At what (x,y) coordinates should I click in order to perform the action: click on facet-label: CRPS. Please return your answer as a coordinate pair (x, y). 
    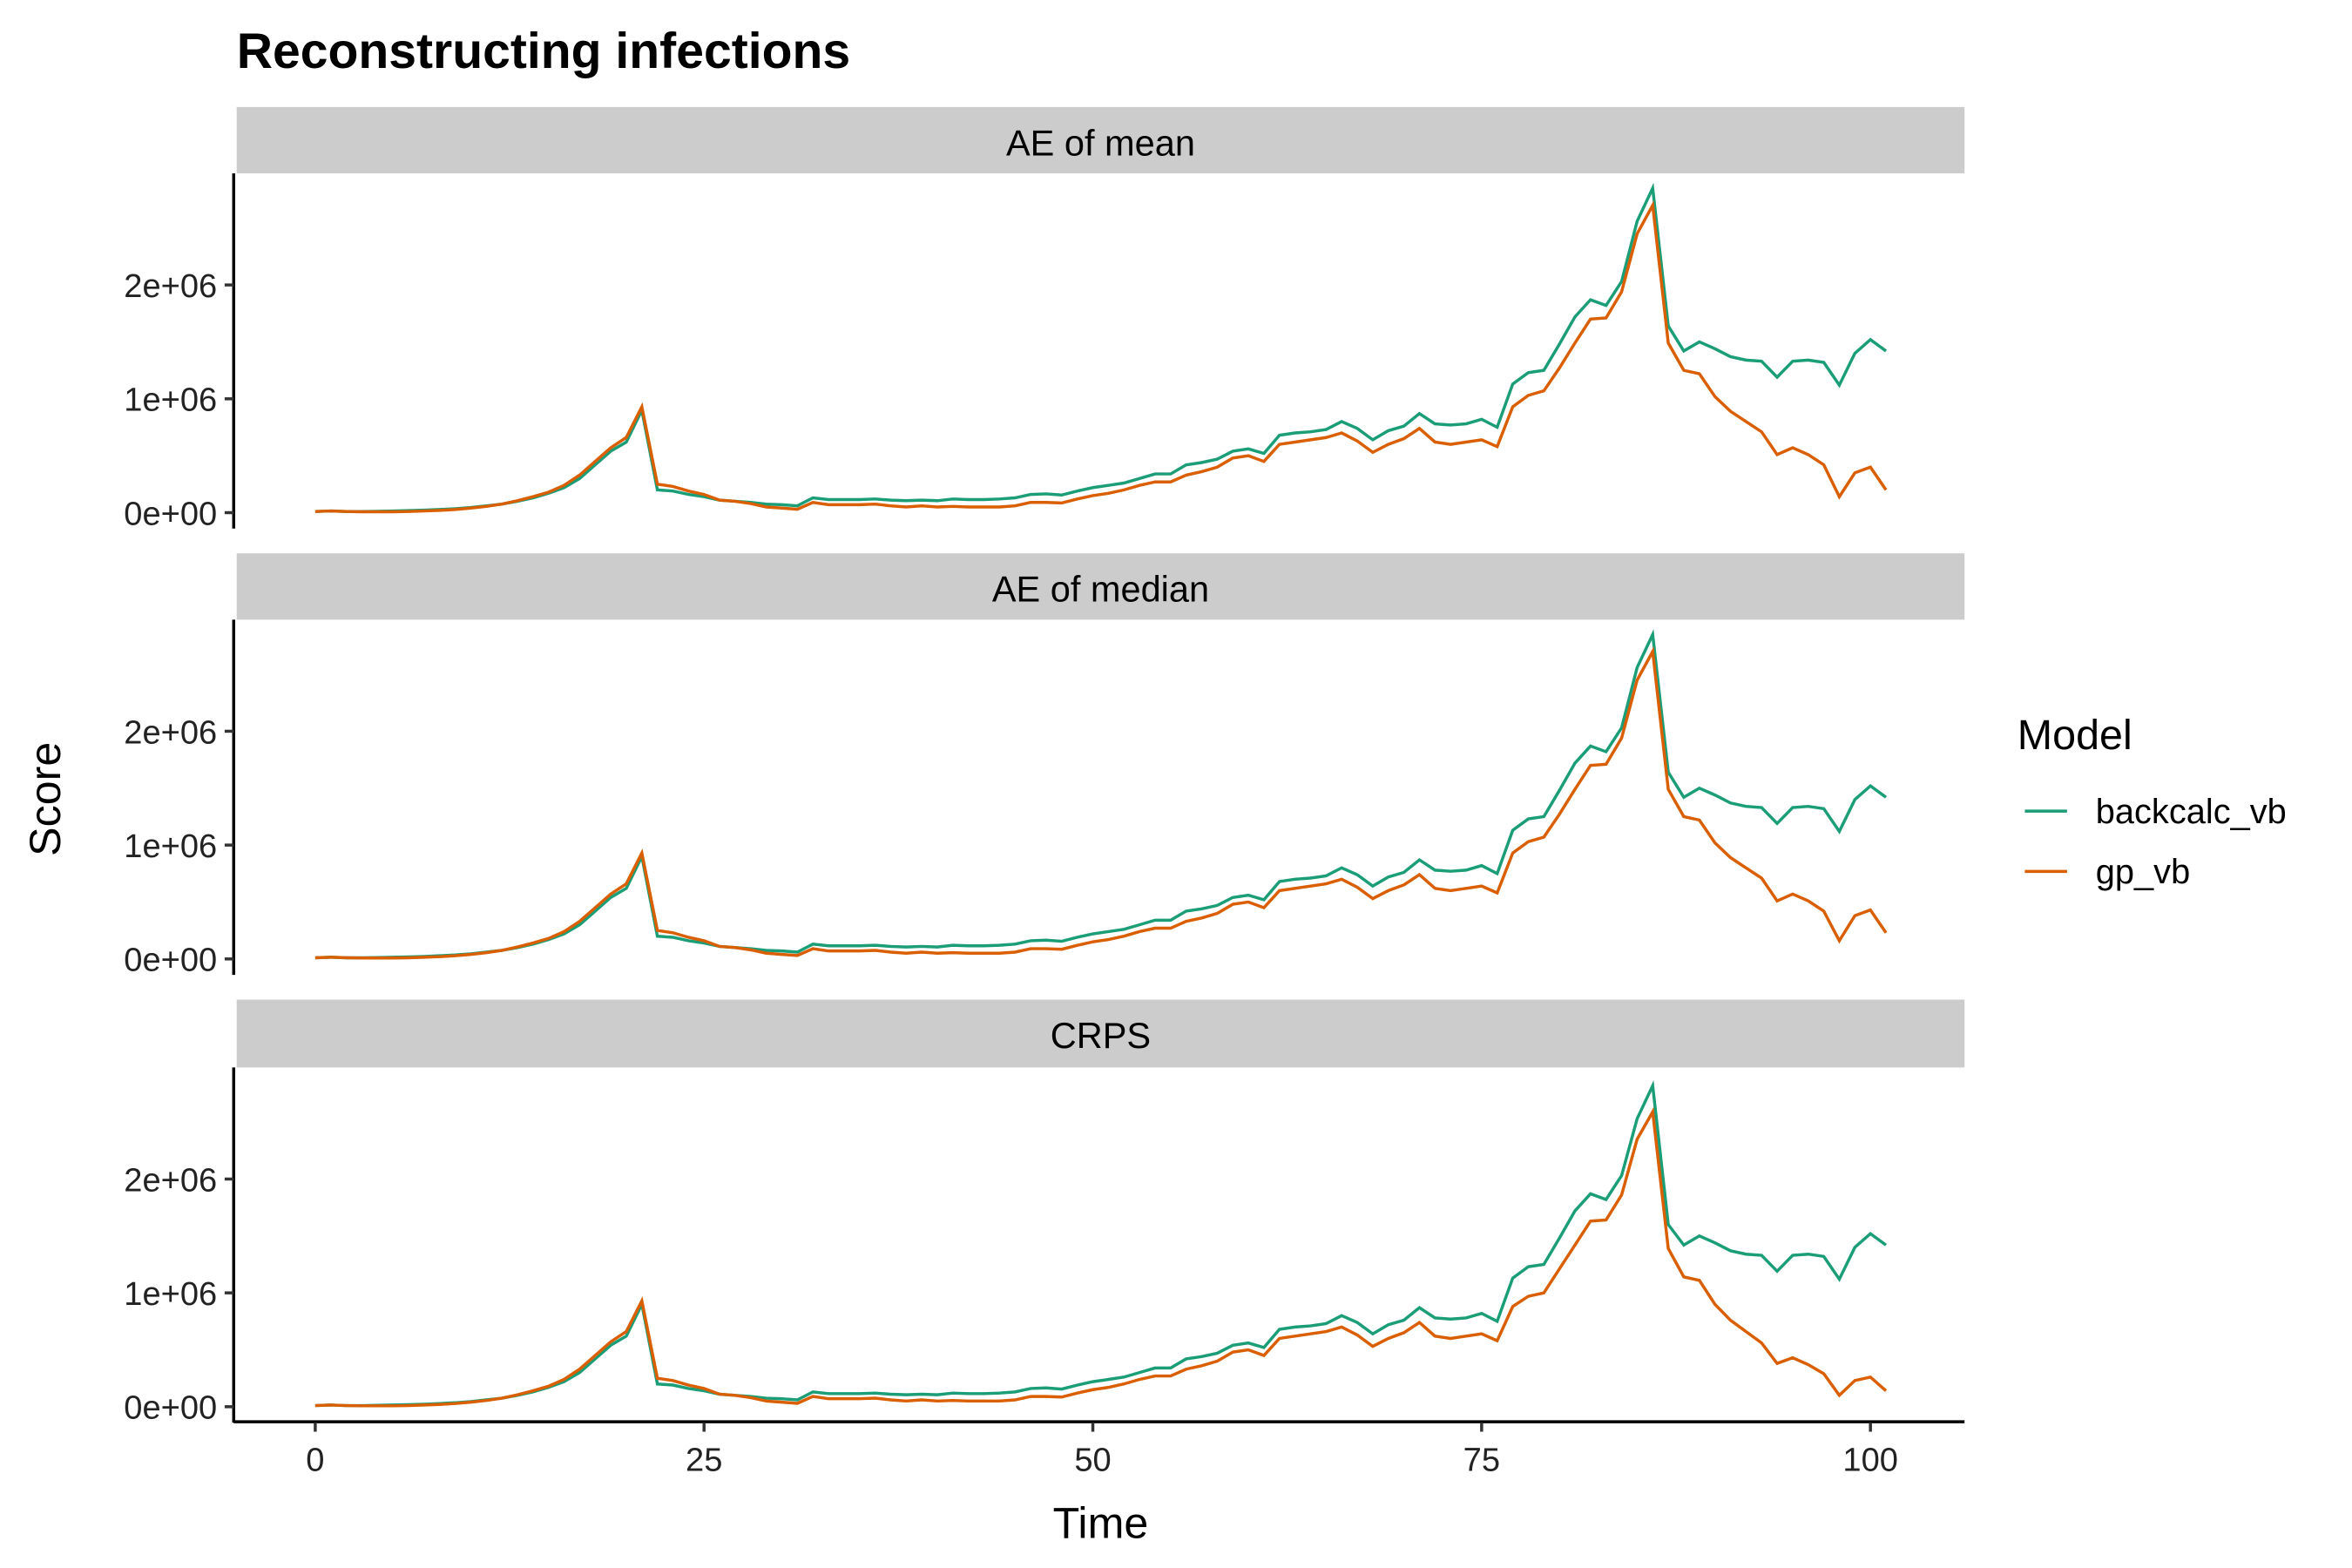
    Looking at the image, I should click on (1101, 1035).